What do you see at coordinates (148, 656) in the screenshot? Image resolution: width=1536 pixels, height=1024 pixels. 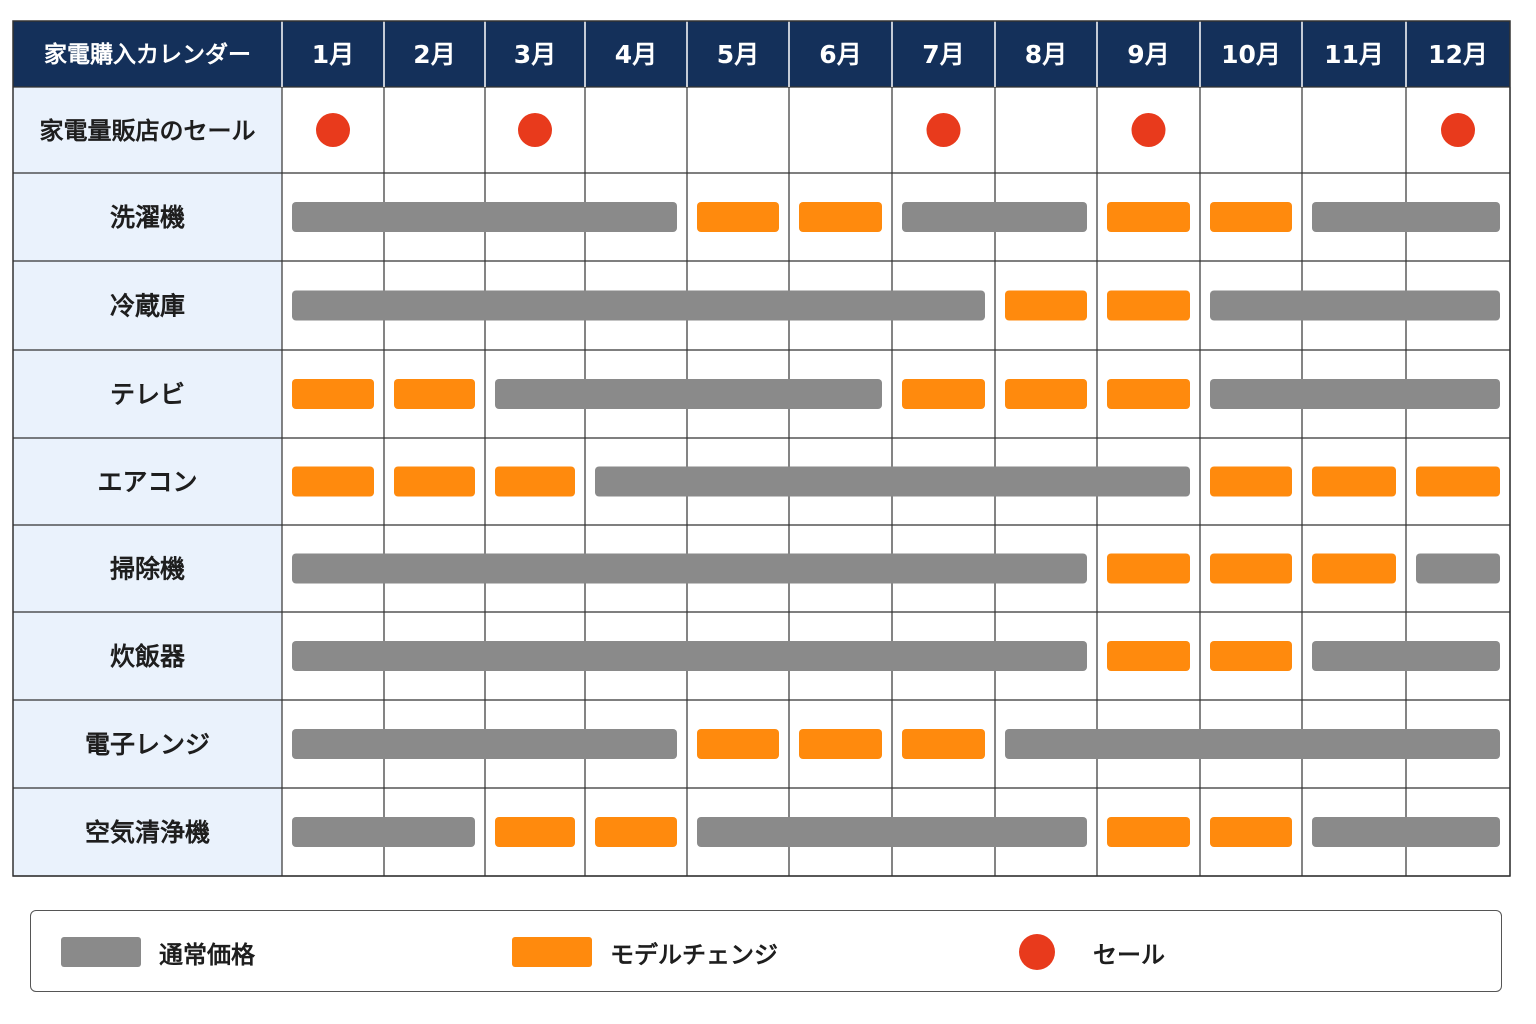 I see `row-label: 炊飯器` at bounding box center [148, 656].